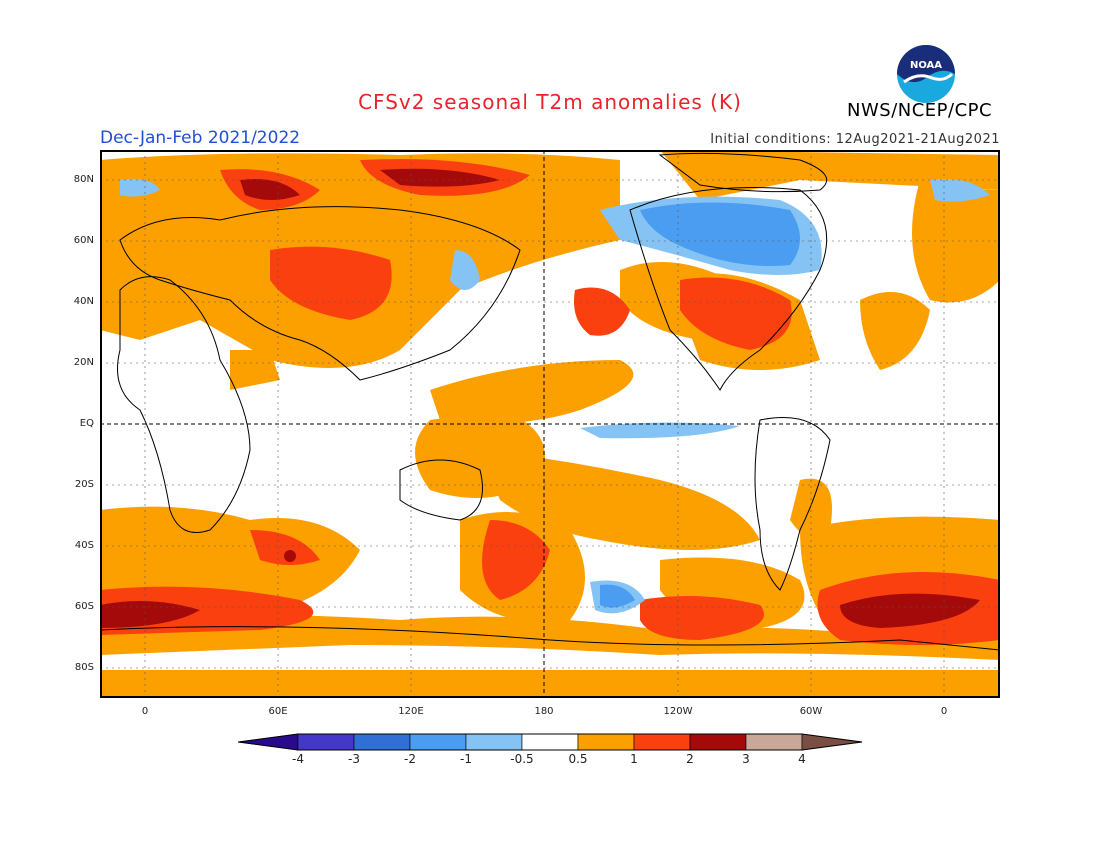 This screenshot has height=850, width=1100. Describe the element at coordinates (83, 301) in the screenshot. I see `lat-label-40n: 40N` at that location.